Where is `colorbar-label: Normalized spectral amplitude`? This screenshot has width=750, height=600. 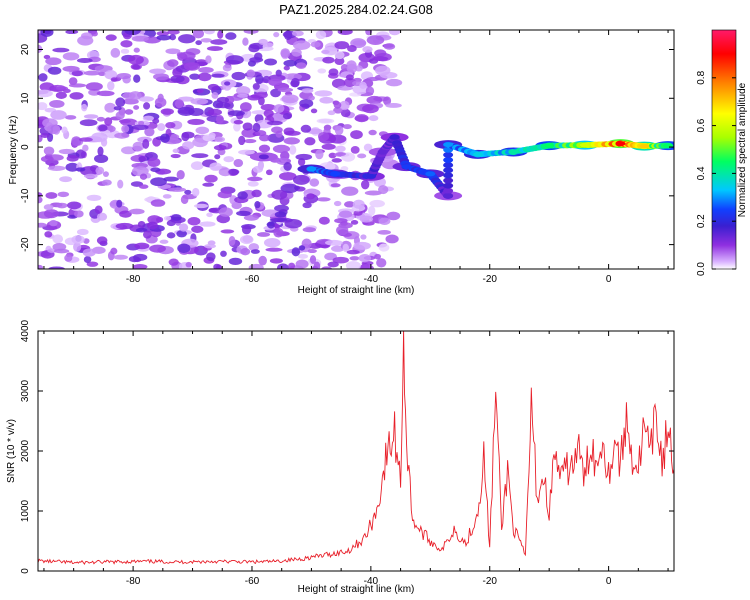
colorbar-label: Normalized spectral amplitude is located at coordinates (742, 149).